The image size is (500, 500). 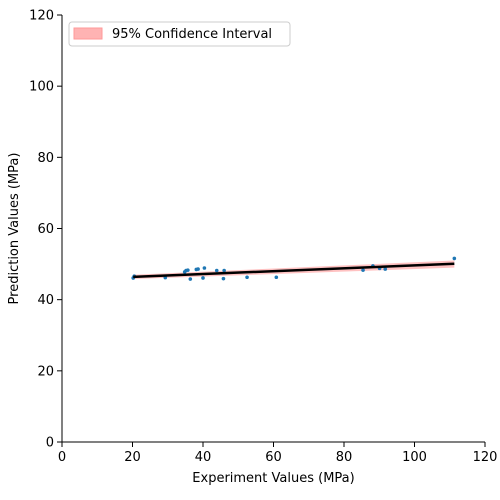 I want to click on y-tick-label: 60, so click(x=45, y=229).